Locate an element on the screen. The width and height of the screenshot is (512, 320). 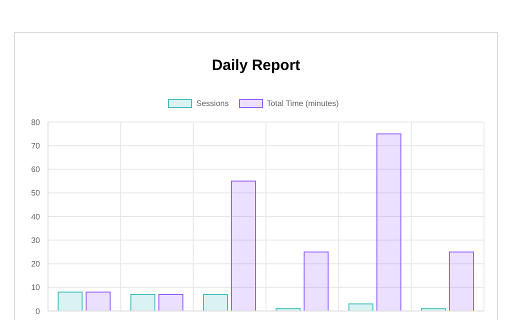
legend-label: Total Time (minutes) is located at coordinates (302, 103).